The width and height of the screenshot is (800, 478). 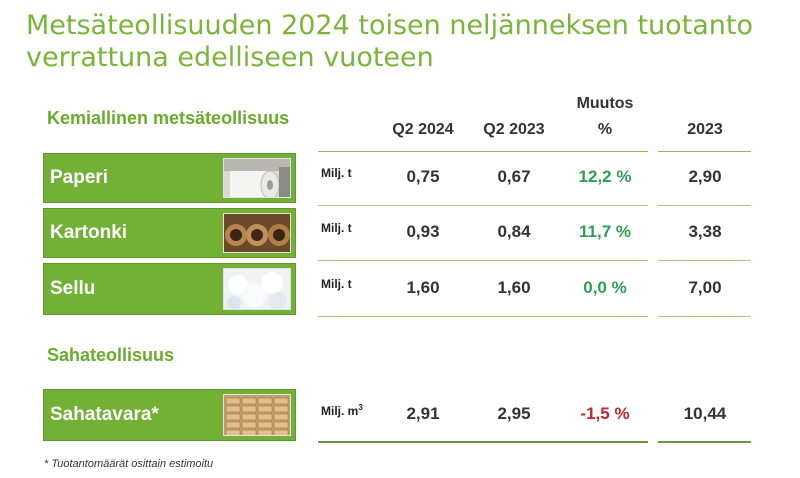 What do you see at coordinates (423, 287) in the screenshot?
I see `cell-q2-2024: 1,60` at bounding box center [423, 287].